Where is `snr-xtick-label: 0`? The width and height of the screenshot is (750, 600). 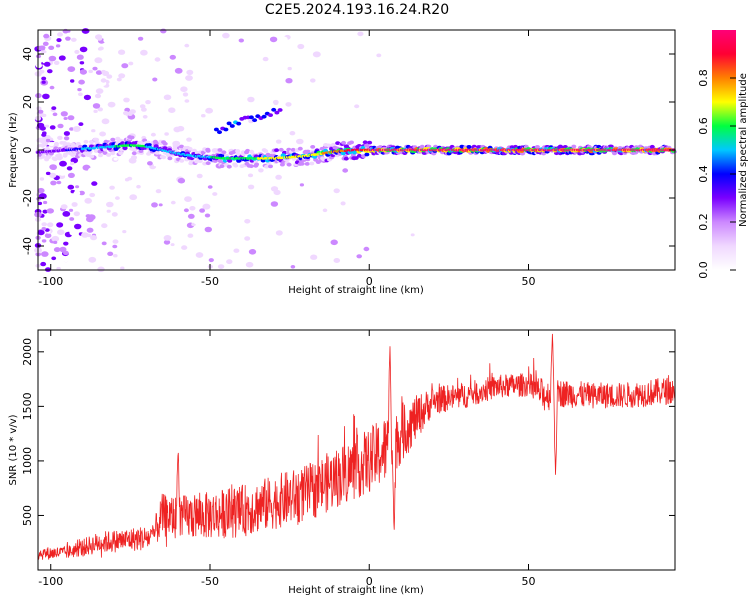
snr-xtick-label: 0 is located at coordinates (369, 581).